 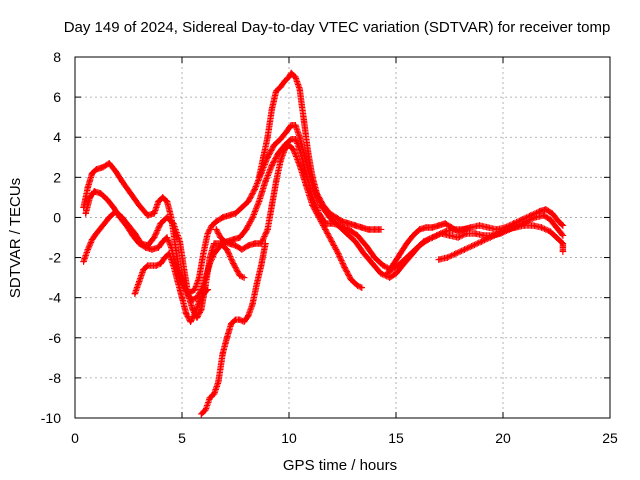 What do you see at coordinates (75, 438) in the screenshot?
I see `x-tick-label: 0` at bounding box center [75, 438].